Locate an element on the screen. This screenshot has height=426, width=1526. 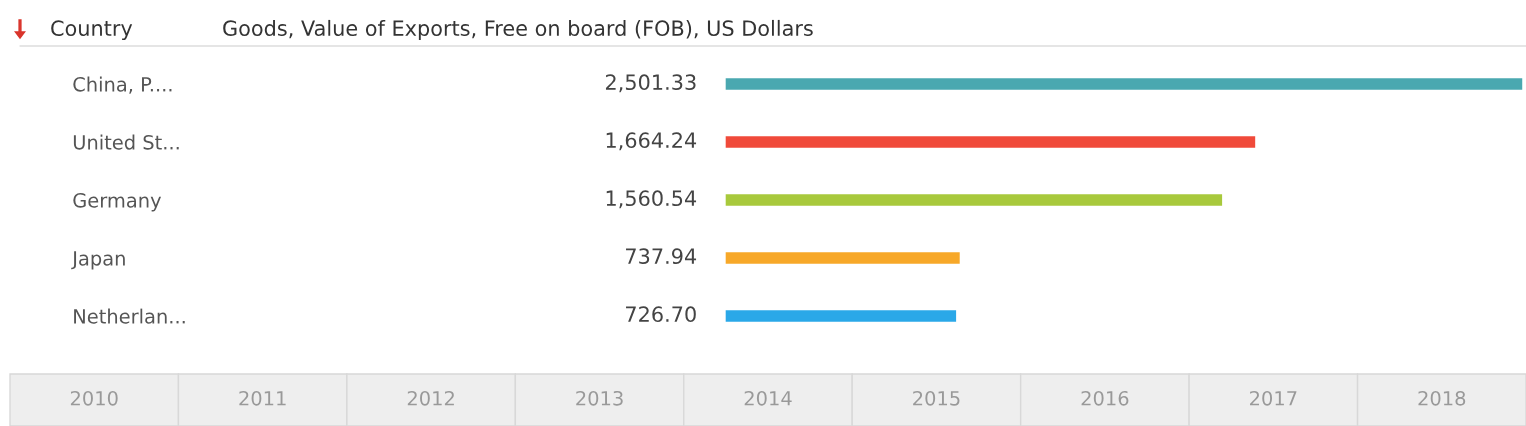
y-tick-label: Germany is located at coordinates (117, 202).